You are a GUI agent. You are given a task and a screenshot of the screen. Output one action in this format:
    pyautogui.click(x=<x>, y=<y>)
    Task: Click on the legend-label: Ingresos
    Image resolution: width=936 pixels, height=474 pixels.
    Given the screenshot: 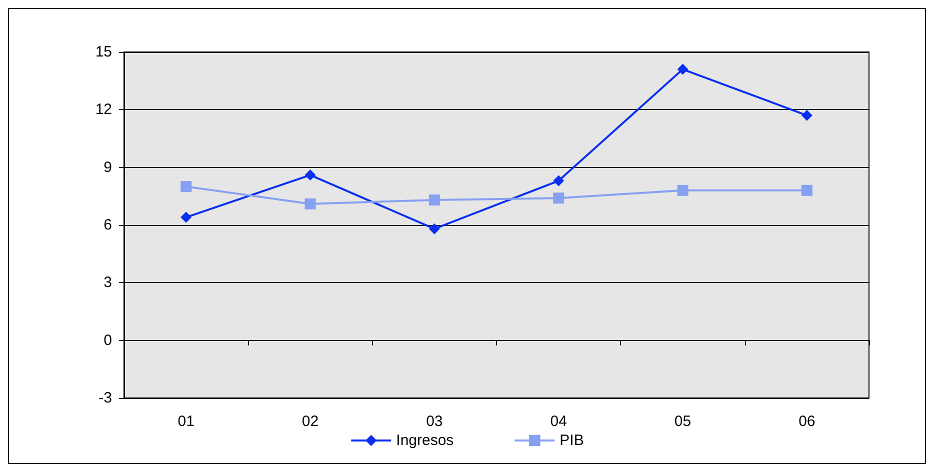 What is the action you would take?
    pyautogui.click(x=425, y=440)
    